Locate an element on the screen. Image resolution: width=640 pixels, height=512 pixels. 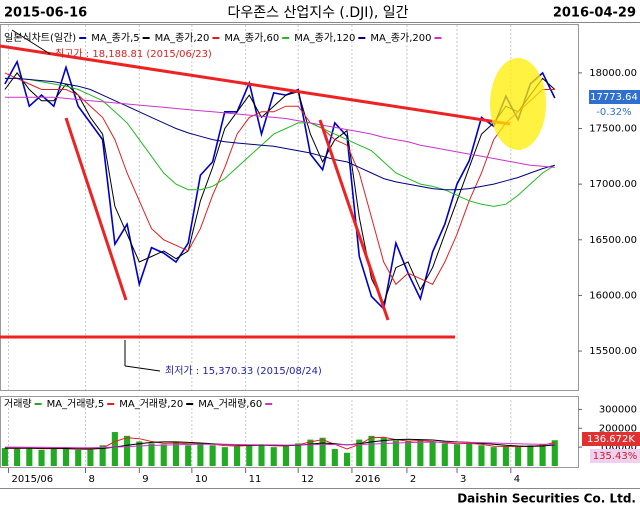
legend-label: MA_거래량,20 is located at coordinates (151, 404).